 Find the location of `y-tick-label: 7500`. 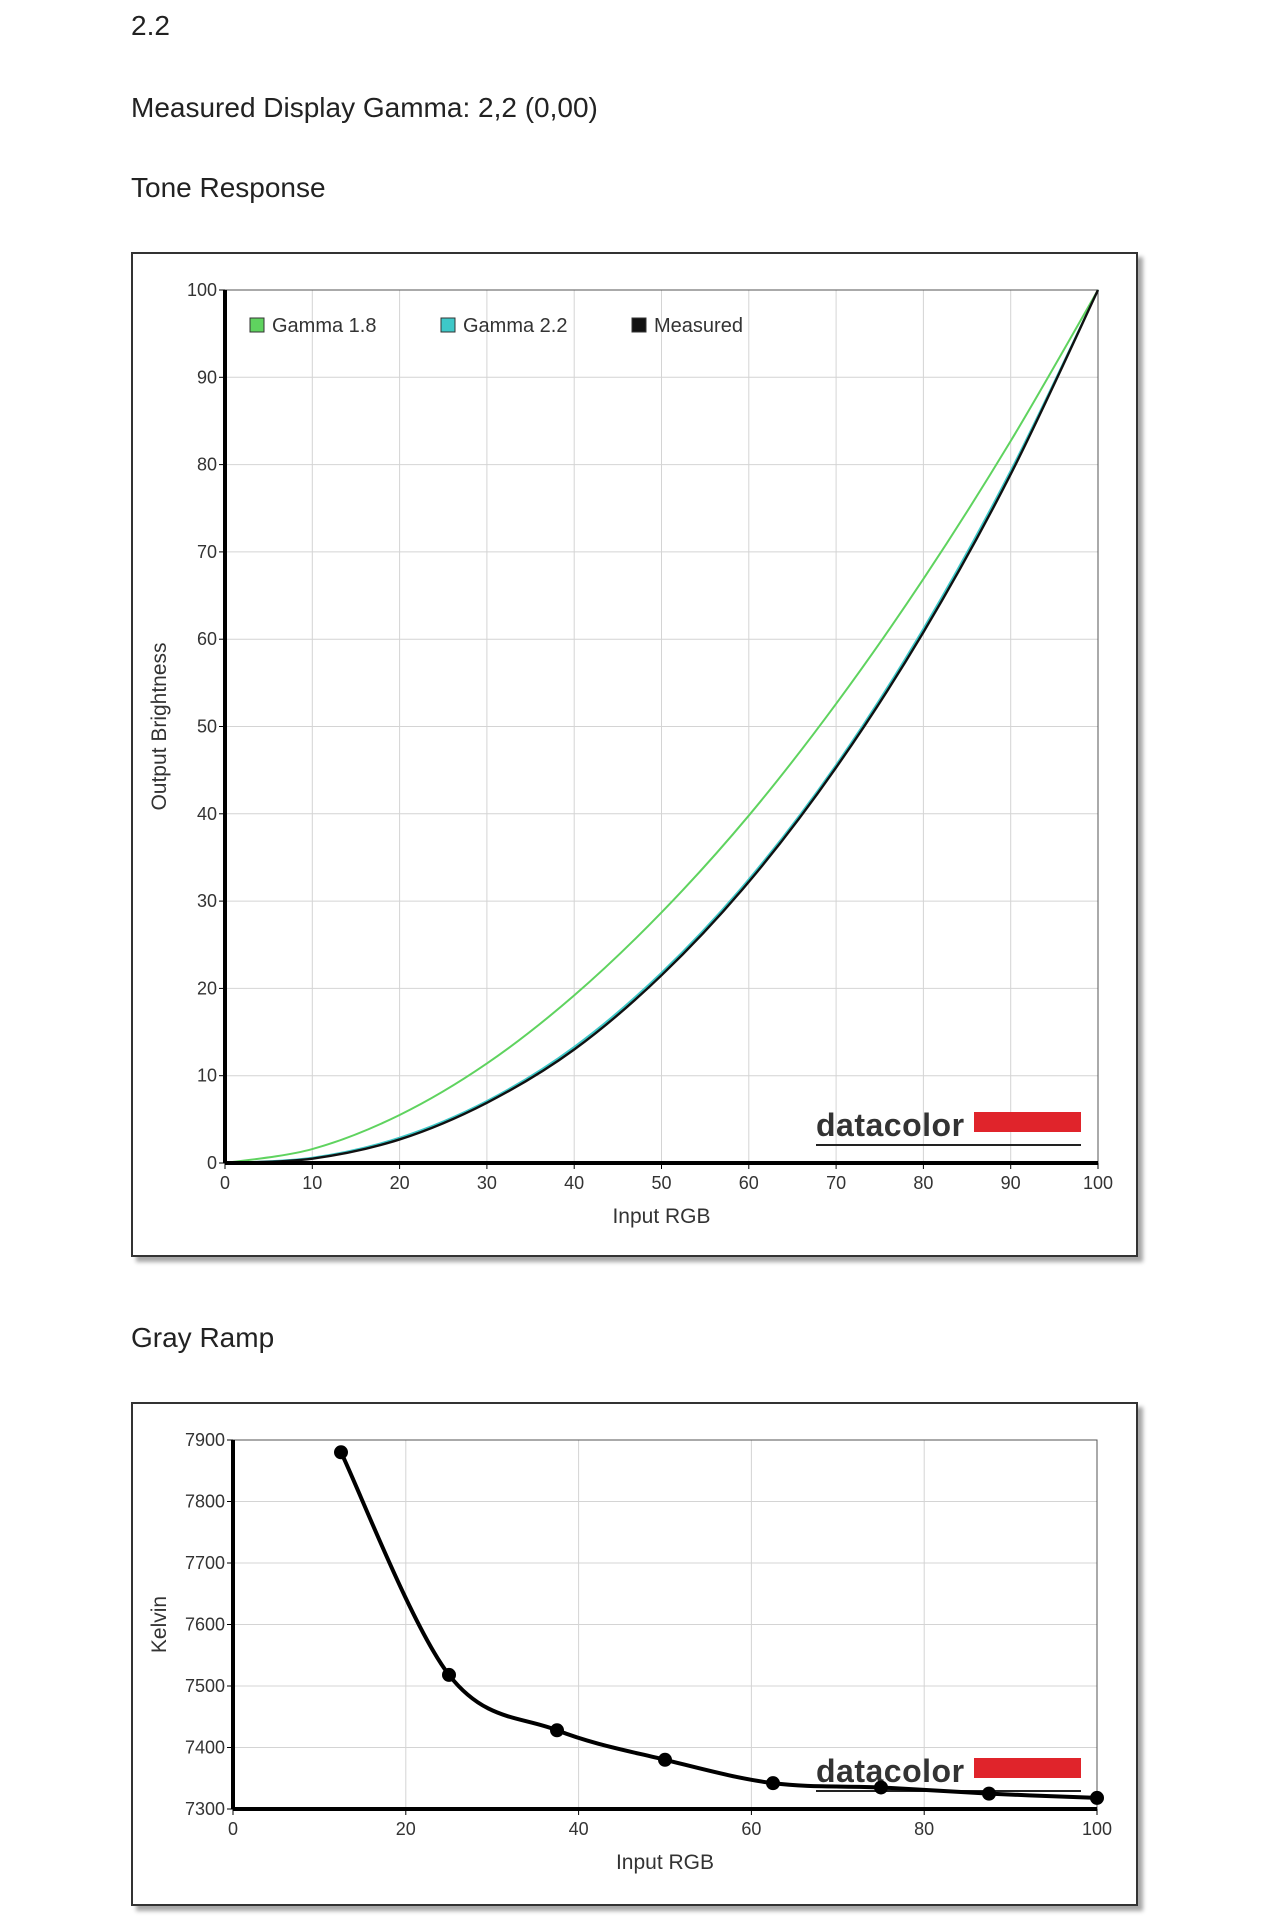

y-tick-label: 7500 is located at coordinates (205, 1686).